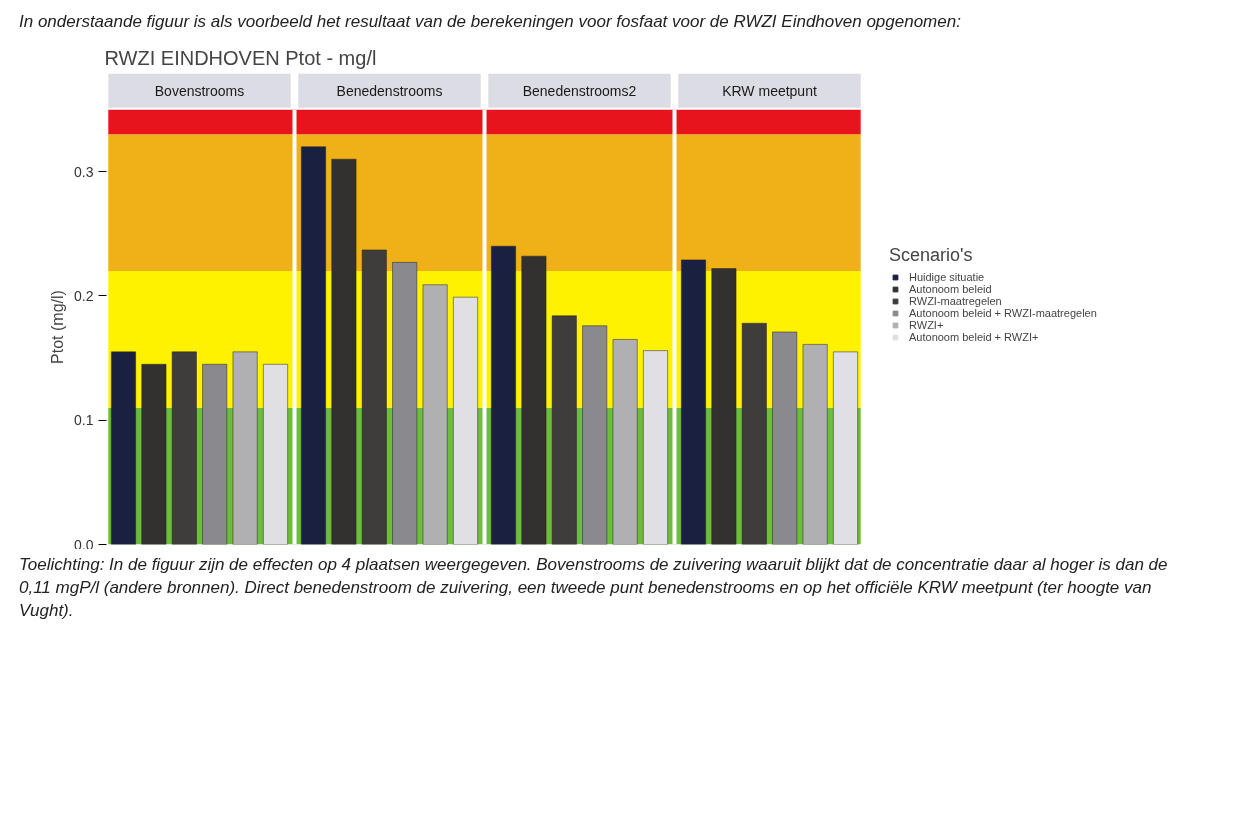 The image size is (1247, 821). What do you see at coordinates (926, 324) in the screenshot?
I see `legend-label: RWZI+` at bounding box center [926, 324].